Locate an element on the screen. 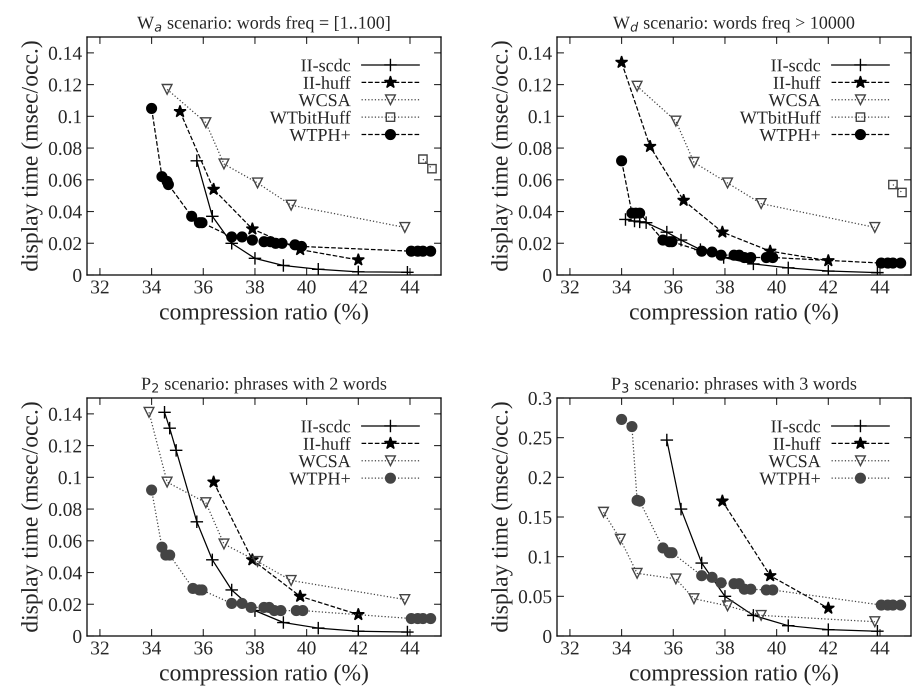 This screenshot has height=695, width=915. y-tick-label: 0.2 is located at coordinates (540, 477).